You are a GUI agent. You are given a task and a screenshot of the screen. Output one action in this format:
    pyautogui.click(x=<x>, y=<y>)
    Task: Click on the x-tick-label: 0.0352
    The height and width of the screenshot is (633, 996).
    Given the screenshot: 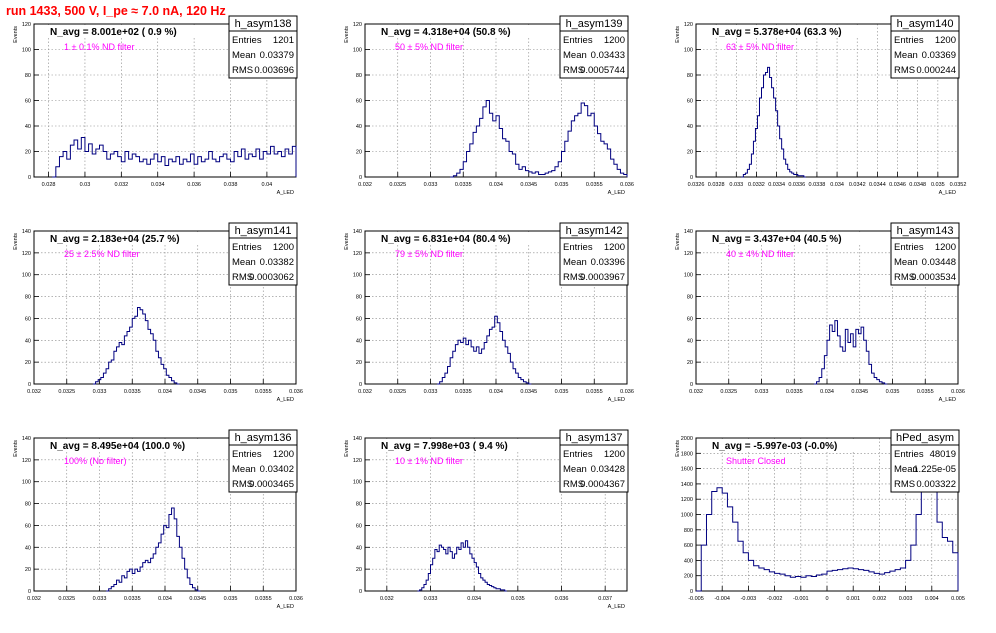 What is the action you would take?
    pyautogui.click(x=958, y=185)
    